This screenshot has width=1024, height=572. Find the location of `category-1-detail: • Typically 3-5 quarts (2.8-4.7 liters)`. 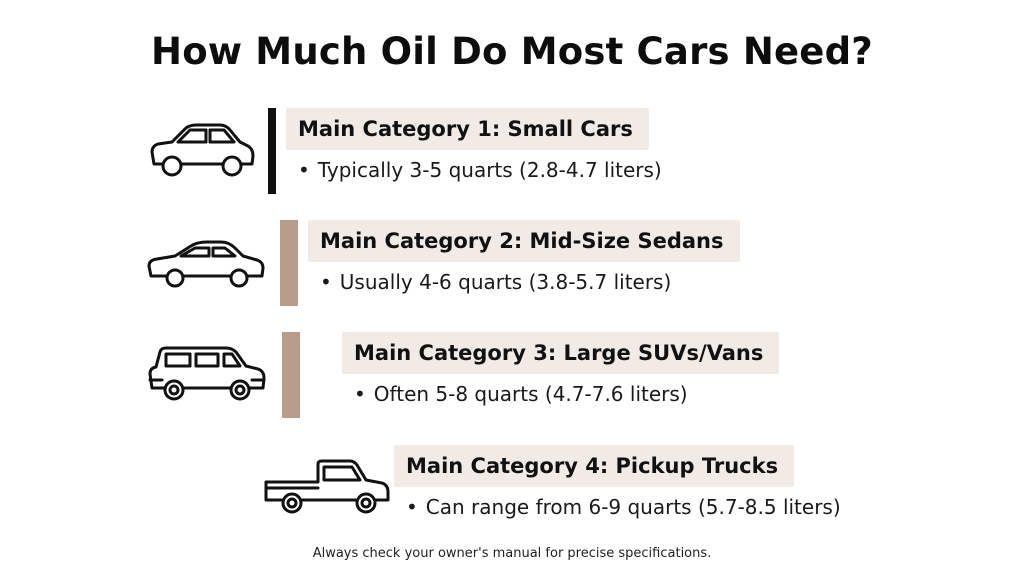

category-1-detail: • Typically 3-5 quarts (2.8-4.7 liters) is located at coordinates (480, 170).